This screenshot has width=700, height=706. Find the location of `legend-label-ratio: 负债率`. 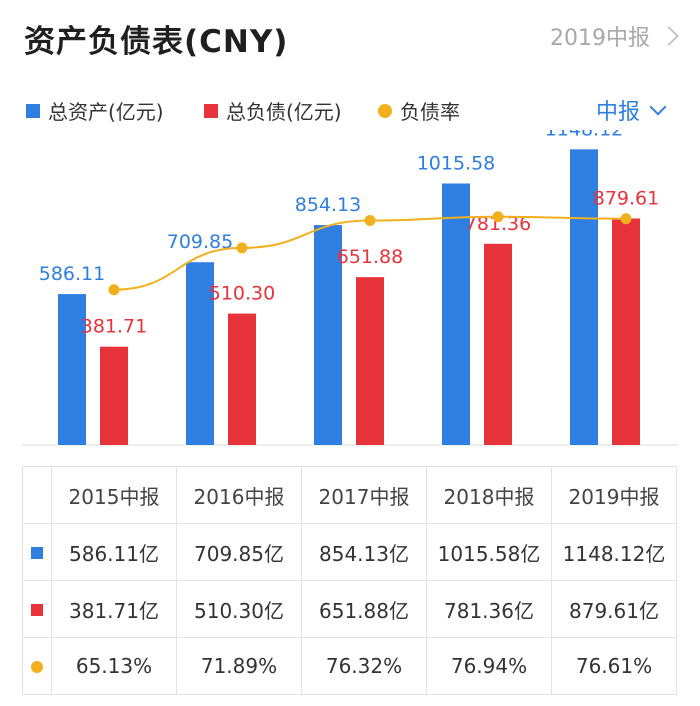

legend-label-ratio: 负债率 is located at coordinates (430, 112).